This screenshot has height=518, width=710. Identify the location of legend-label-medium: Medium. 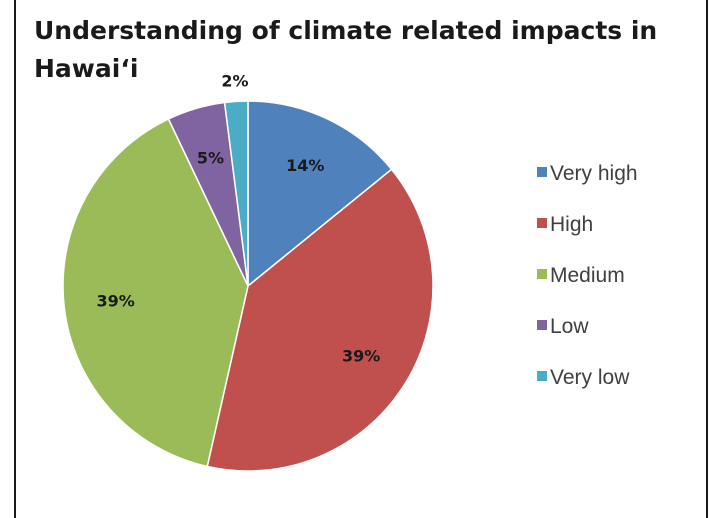
(587, 275).